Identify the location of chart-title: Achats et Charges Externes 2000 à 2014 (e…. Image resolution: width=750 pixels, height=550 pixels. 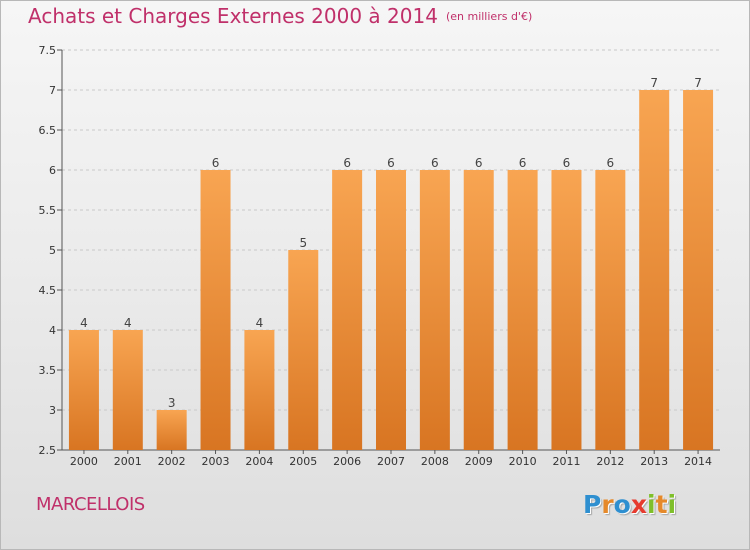
(280, 16).